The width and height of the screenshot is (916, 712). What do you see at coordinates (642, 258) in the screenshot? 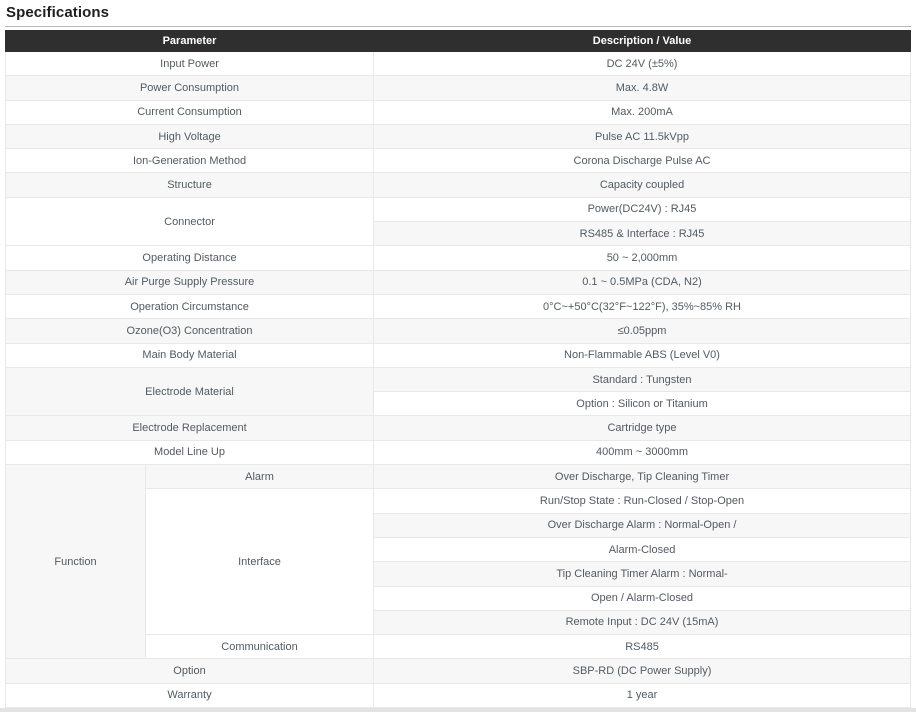
I see `value-cell: 50 ~ 2,000mm` at bounding box center [642, 258].